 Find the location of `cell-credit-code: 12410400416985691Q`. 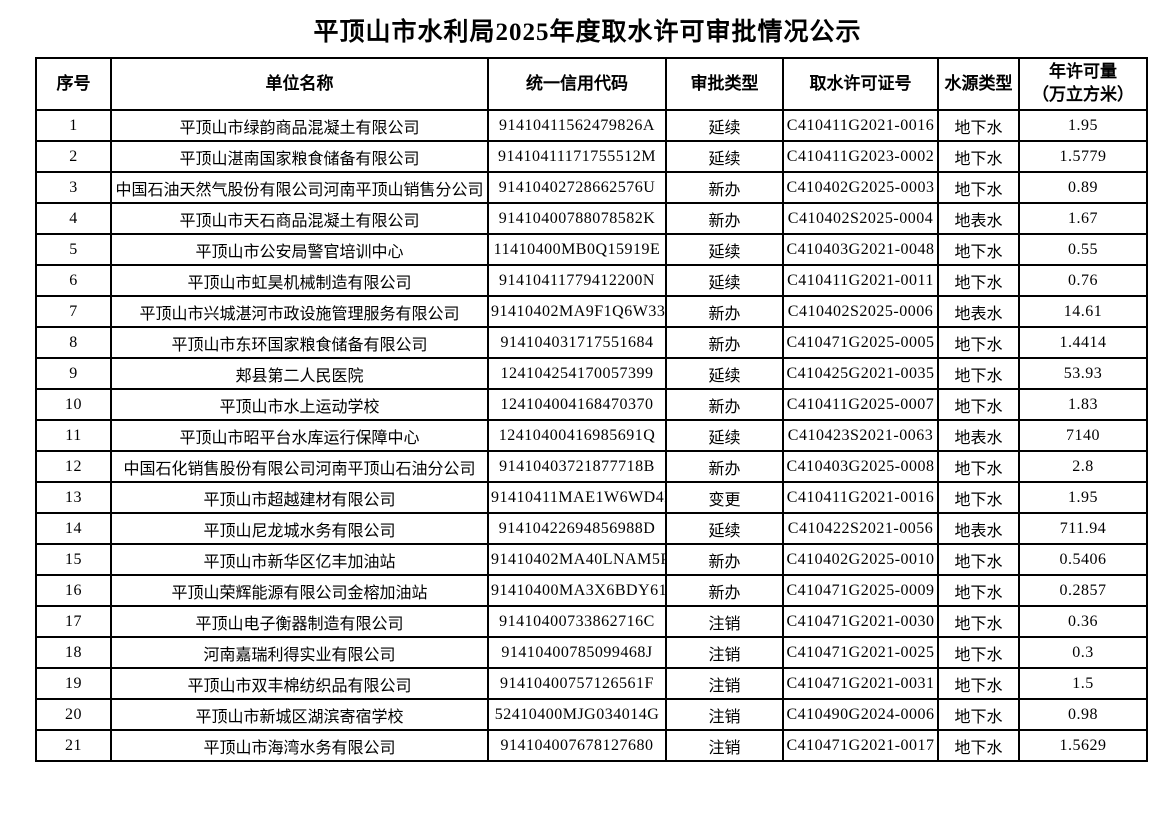

cell-credit-code: 12410400416985691Q is located at coordinates (577, 435).